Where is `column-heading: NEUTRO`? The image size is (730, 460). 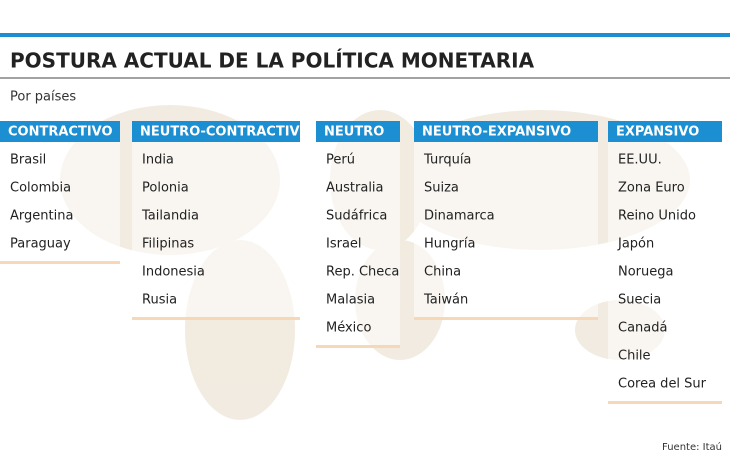 column-heading: NEUTRO is located at coordinates (354, 132).